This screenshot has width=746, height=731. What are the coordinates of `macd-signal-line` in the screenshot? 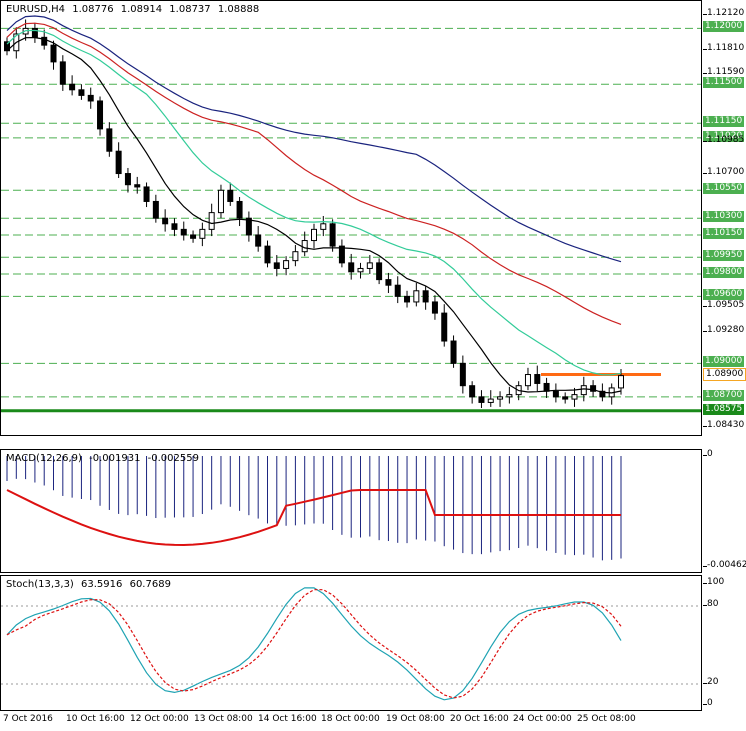 It's located at (313, 518).